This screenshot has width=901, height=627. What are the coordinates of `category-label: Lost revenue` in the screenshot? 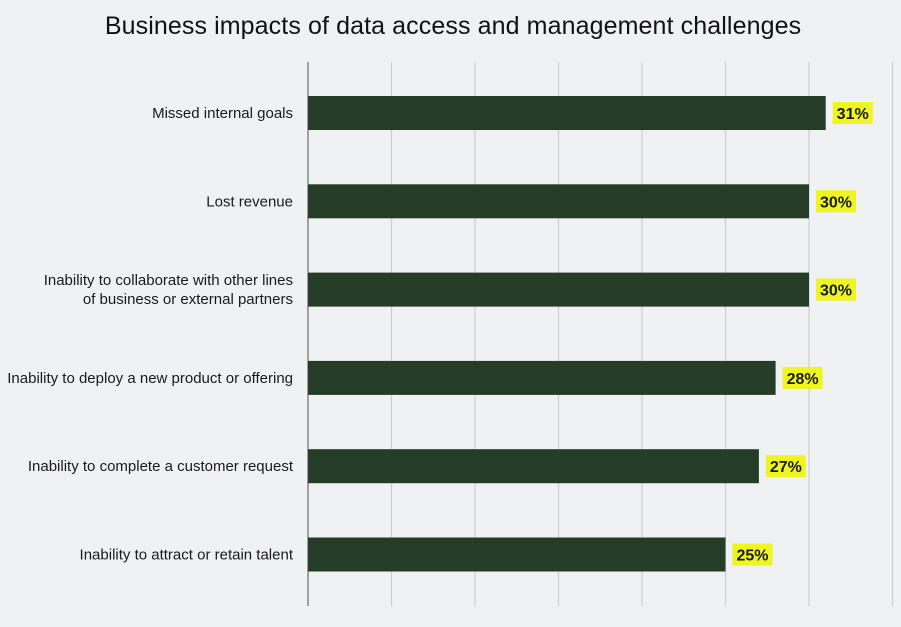 It's located at (249, 201).